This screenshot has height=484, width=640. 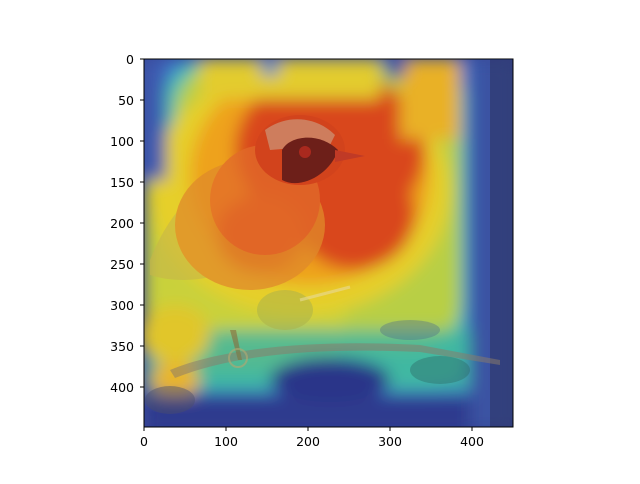 I want to click on x-tick-label: 300, so click(x=390, y=441).